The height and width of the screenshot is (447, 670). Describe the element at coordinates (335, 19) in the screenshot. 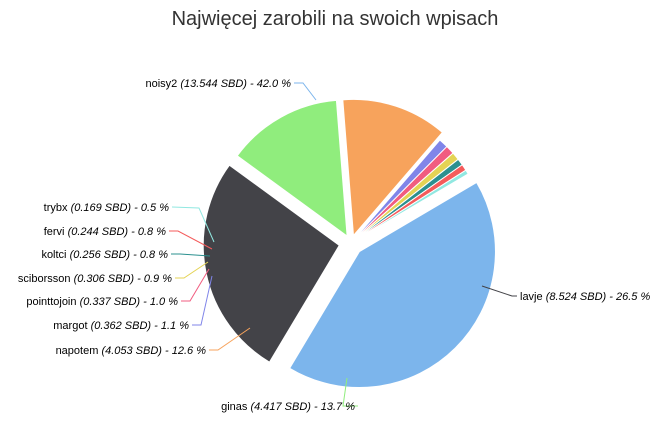

I see `chart-title: Najwięcej zarobili na swoich wpisach` at that location.